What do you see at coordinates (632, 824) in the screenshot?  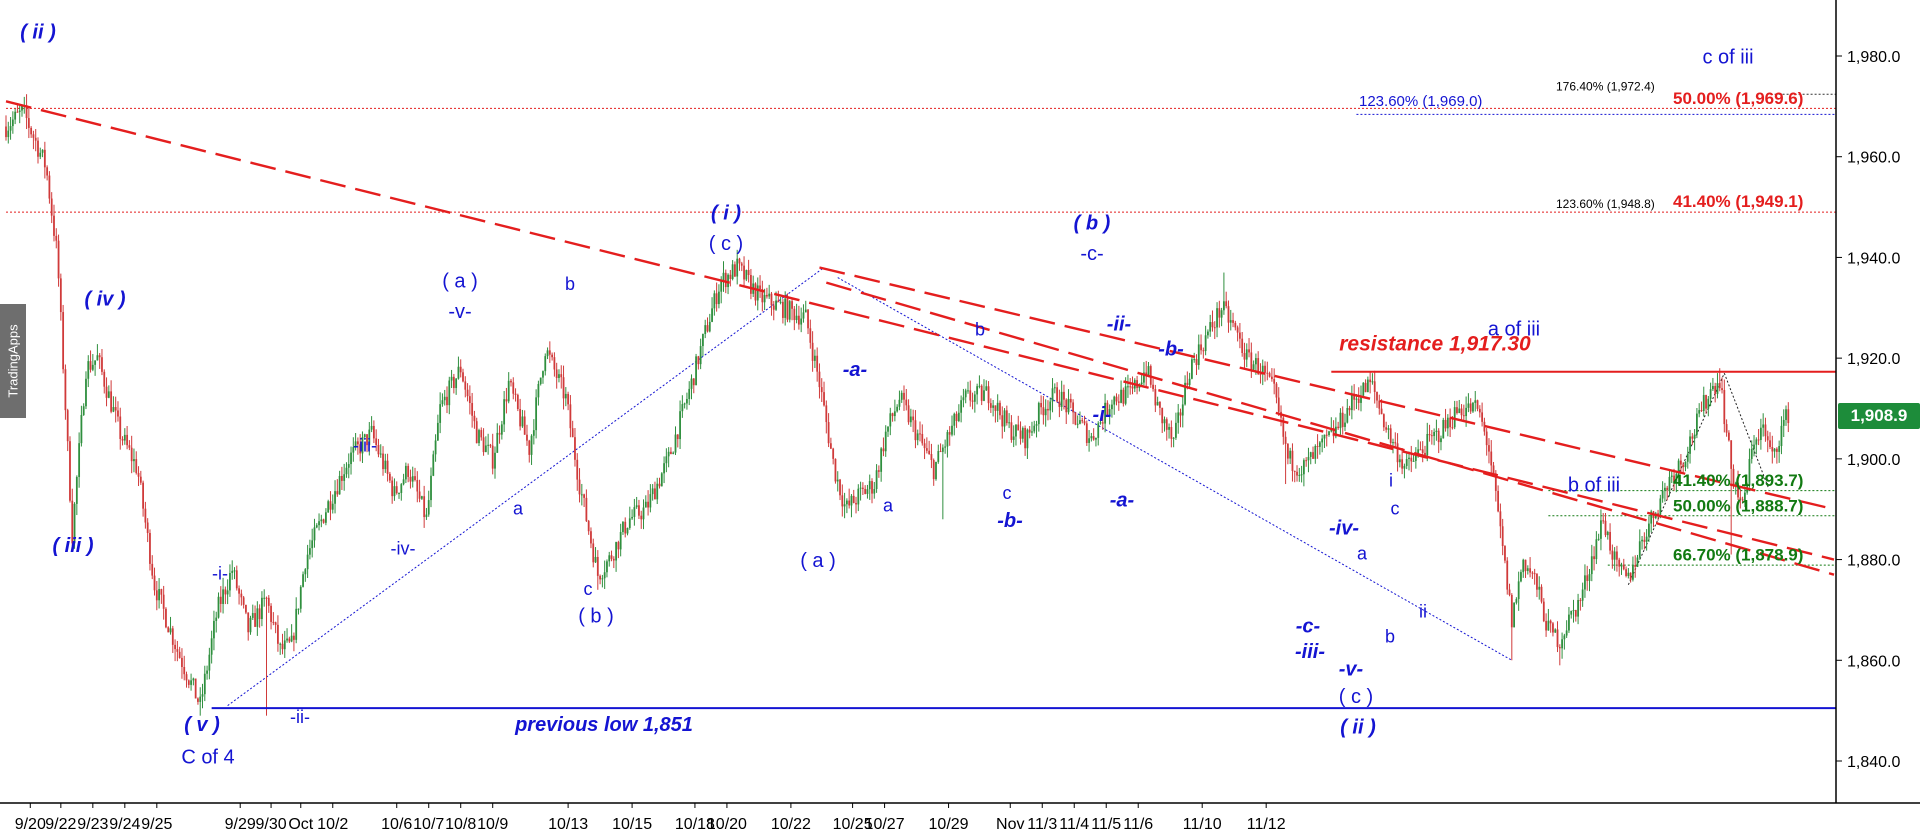 I see `x-tick-label: 10/15` at bounding box center [632, 824].